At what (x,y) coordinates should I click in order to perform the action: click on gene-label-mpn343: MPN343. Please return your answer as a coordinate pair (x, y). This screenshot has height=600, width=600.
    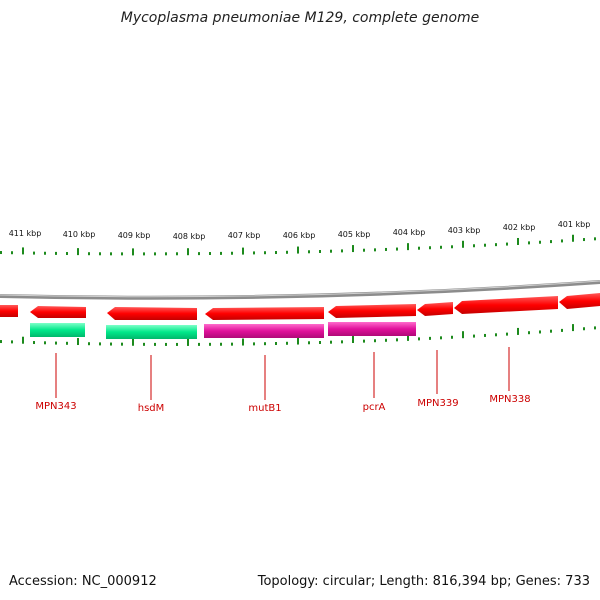
    Looking at the image, I should click on (55, 406).